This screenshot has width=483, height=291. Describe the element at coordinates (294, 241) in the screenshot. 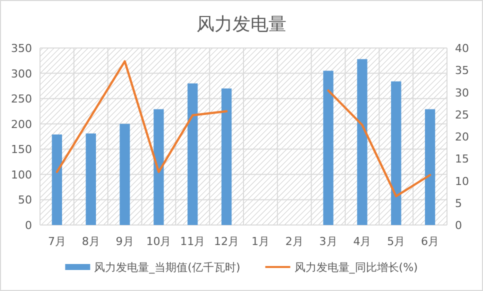

I see `x-tick-label: 2月` at that location.